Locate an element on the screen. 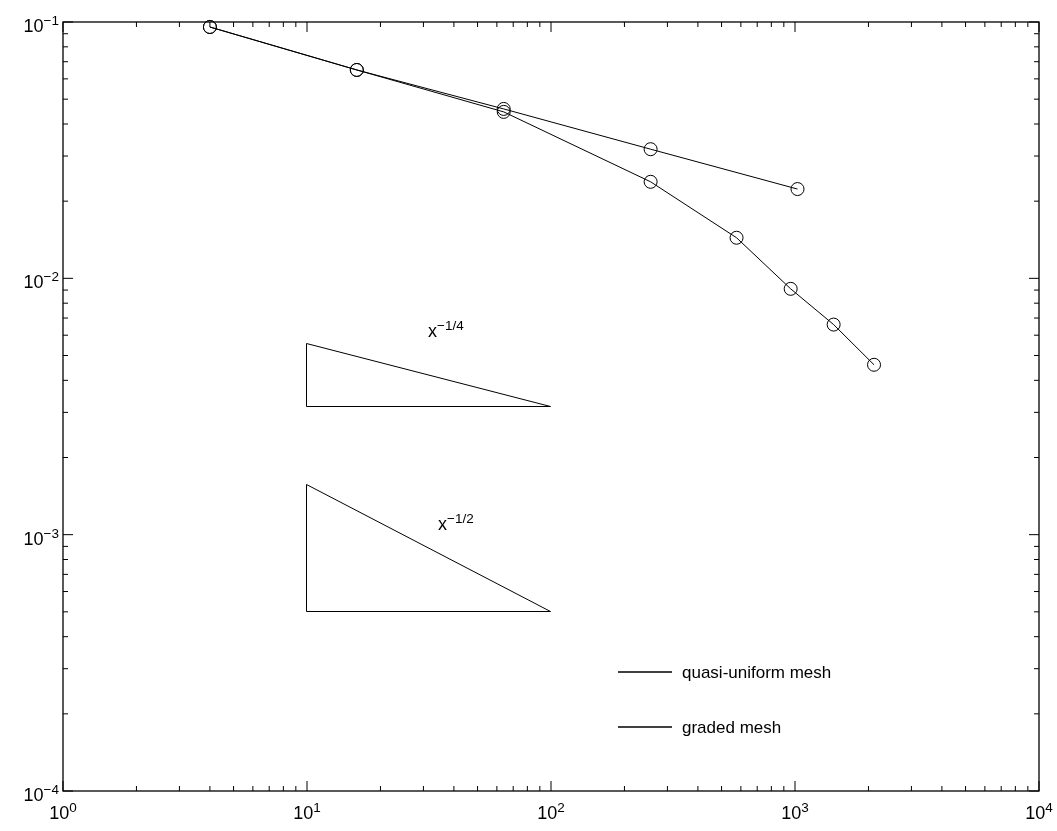  annotation: x$^{−1/2}$ is located at coordinates (456, 522).